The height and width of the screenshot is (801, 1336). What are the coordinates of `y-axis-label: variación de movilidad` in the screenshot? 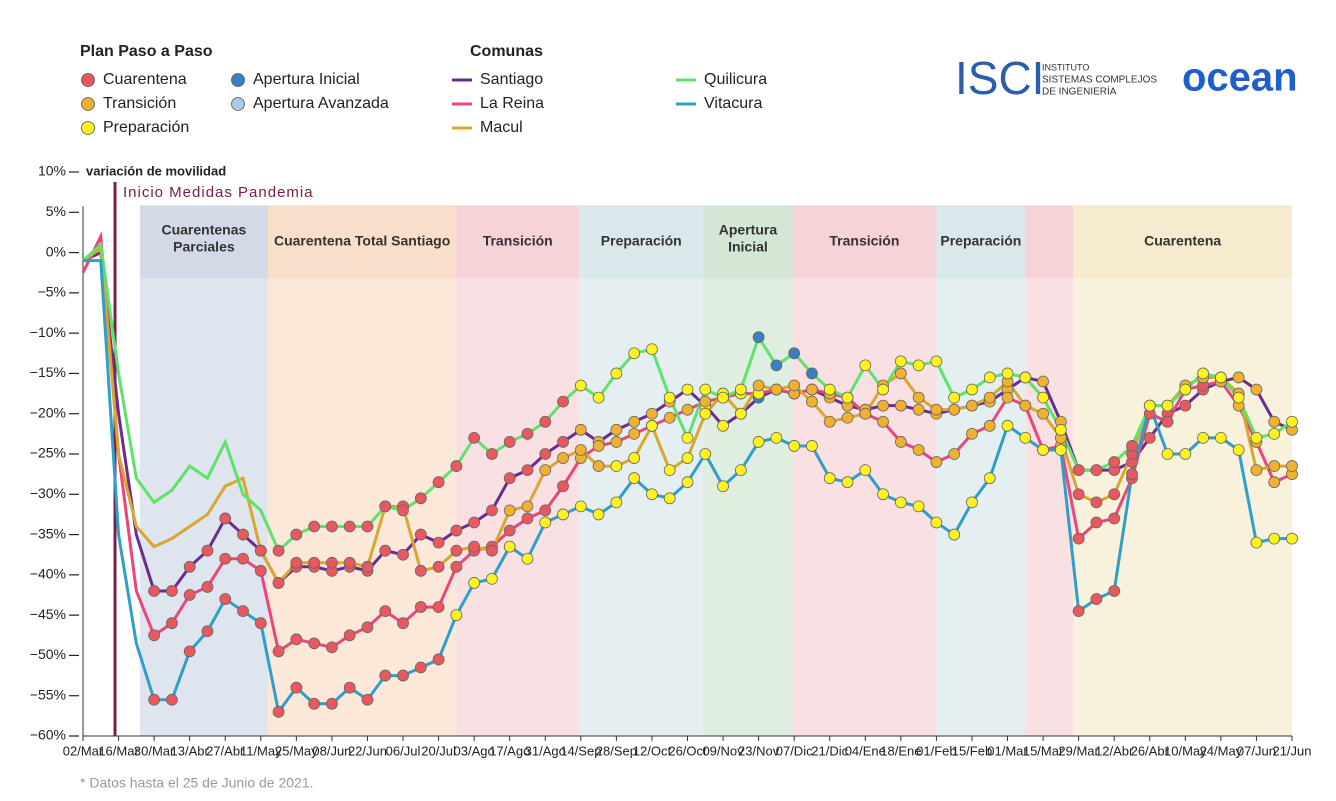 It's located at (156, 170).